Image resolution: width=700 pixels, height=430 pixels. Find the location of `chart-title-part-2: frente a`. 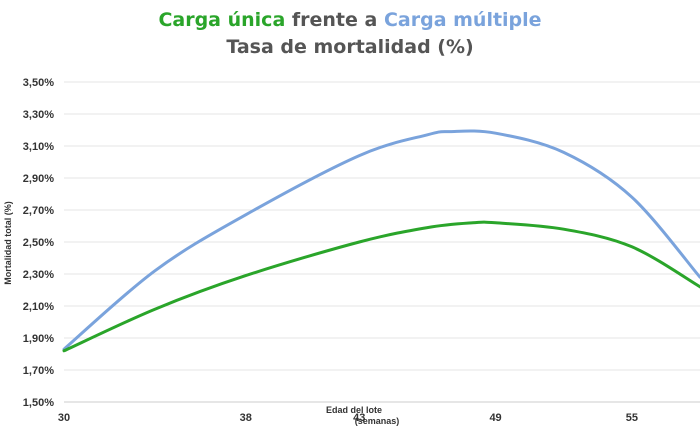

chart-title-part-2: frente a is located at coordinates (334, 20).